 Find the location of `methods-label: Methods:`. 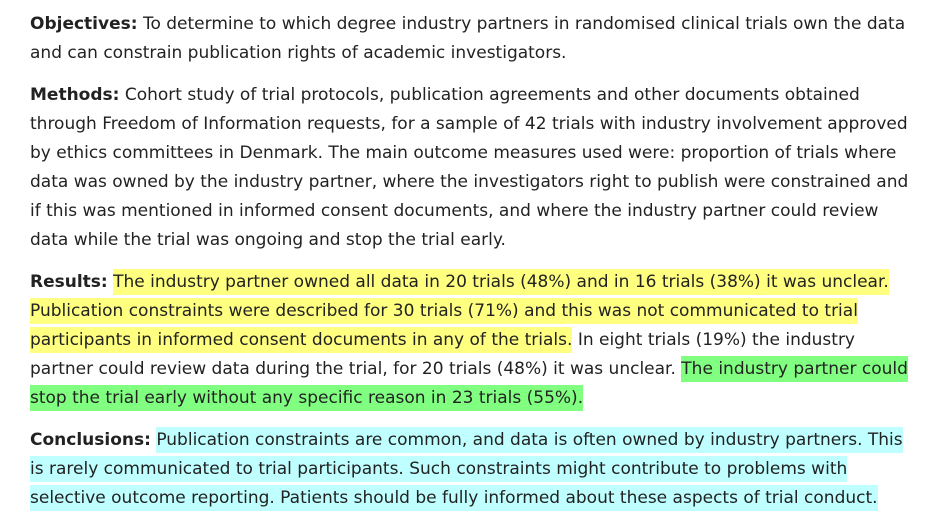

methods-label: Methods: is located at coordinates (75, 95).